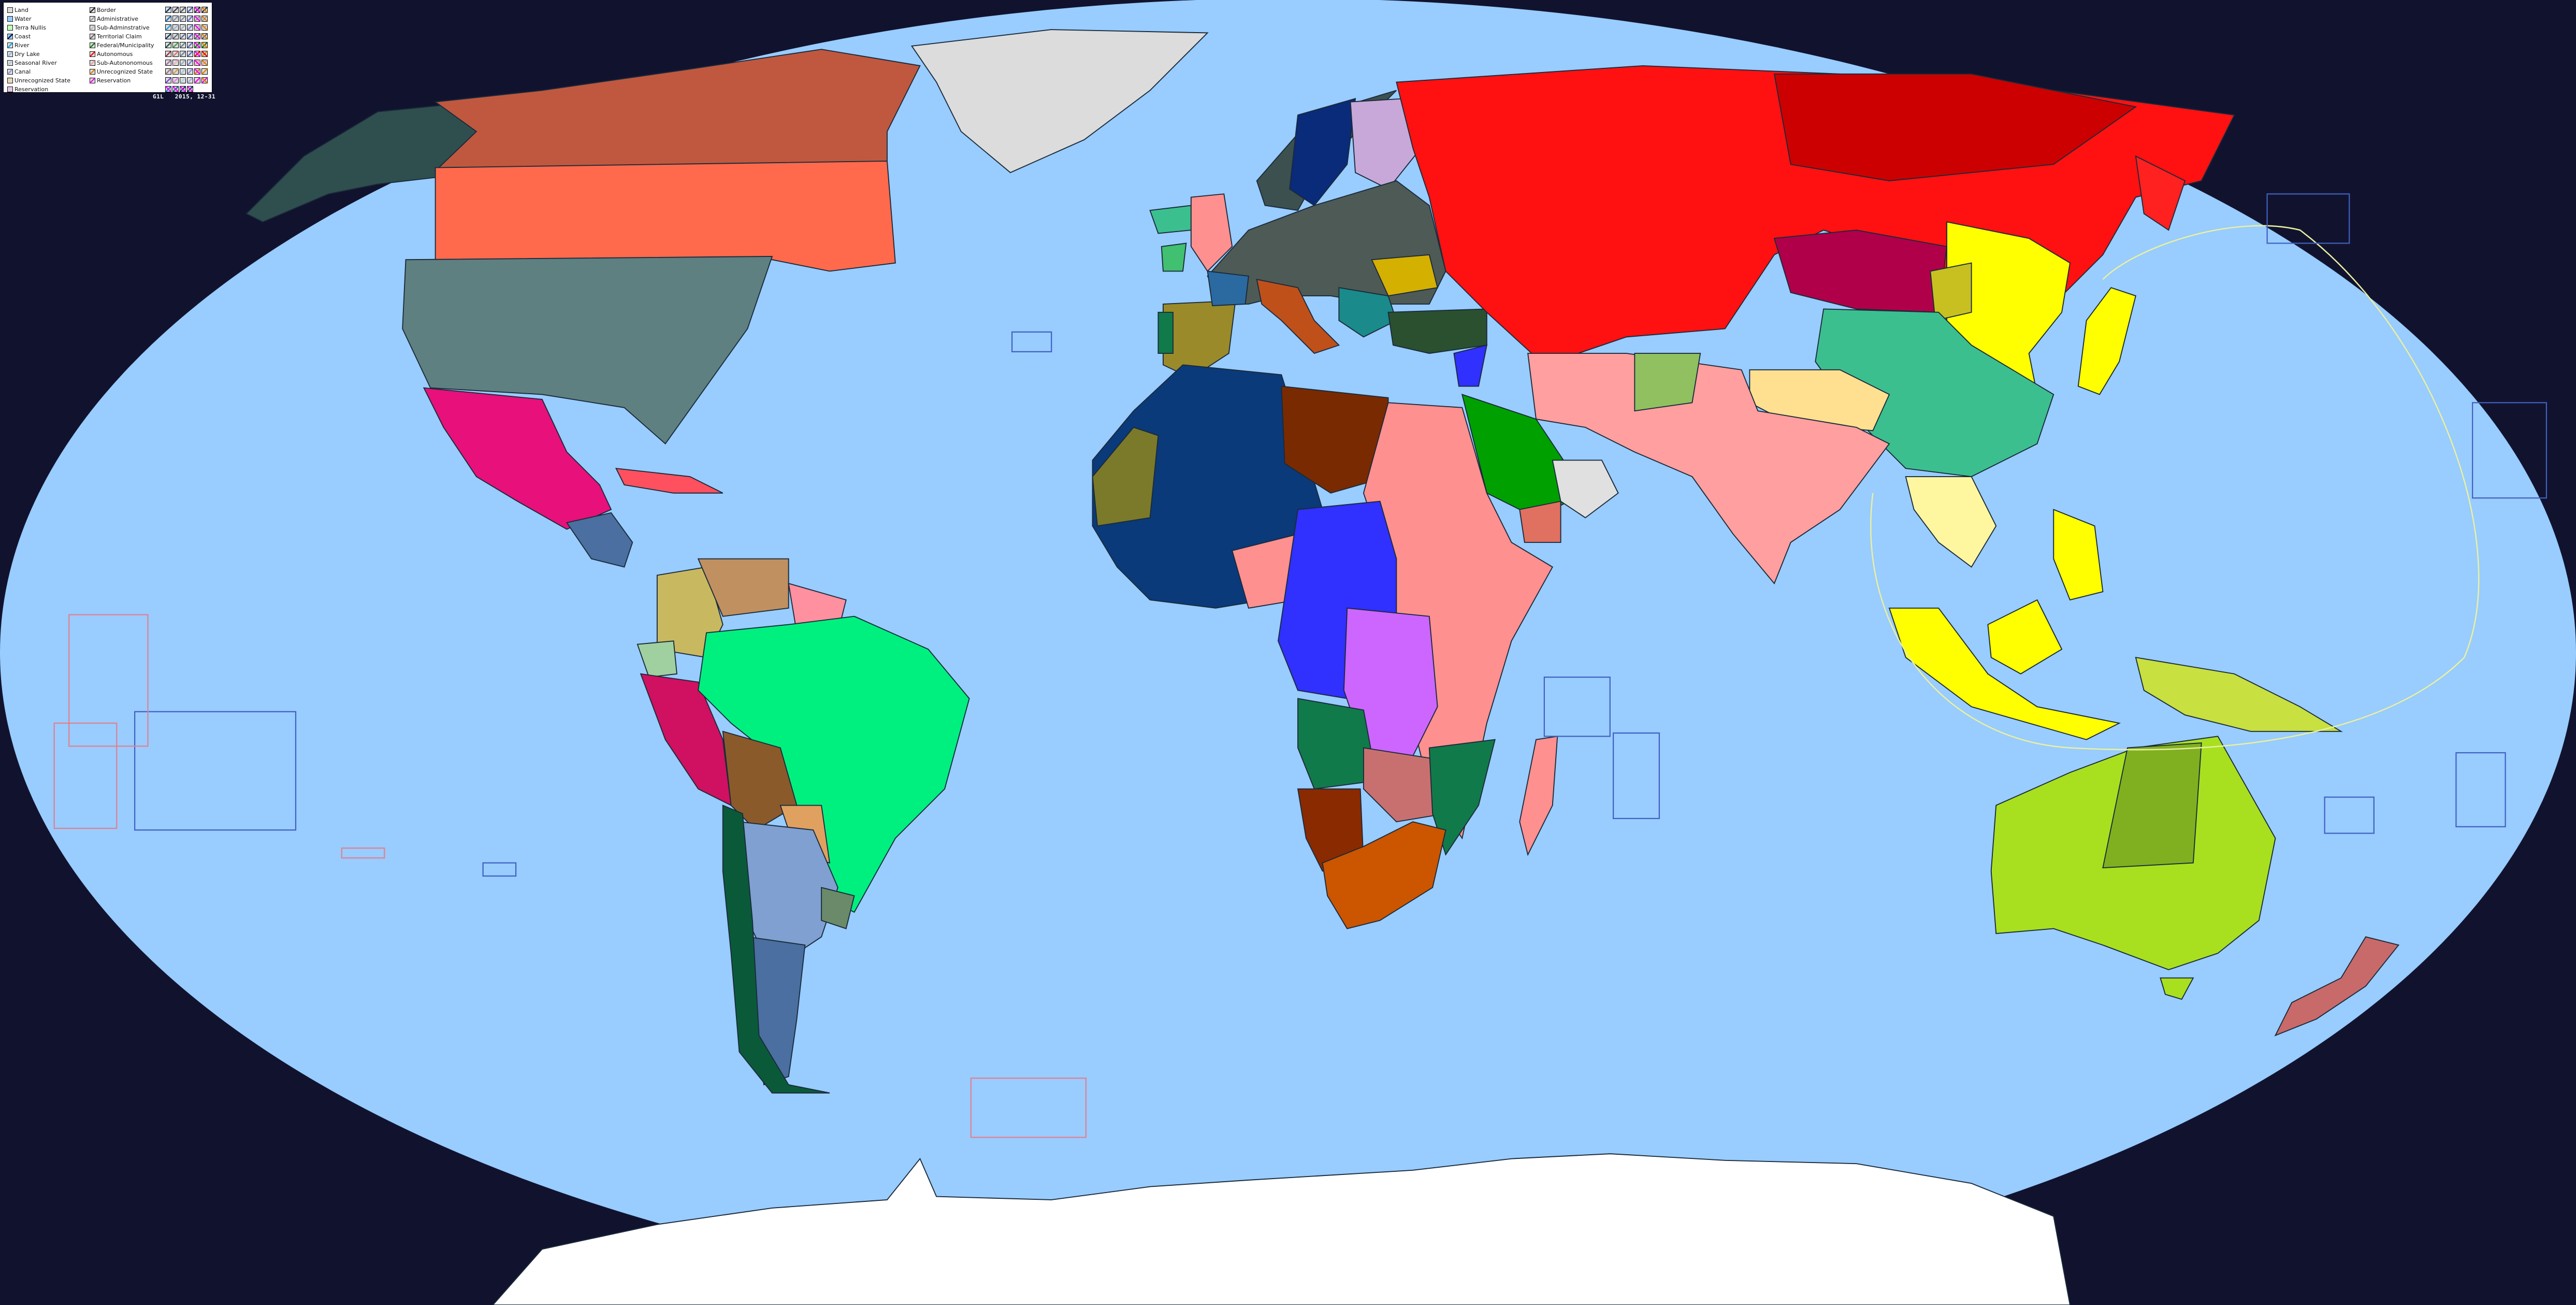 The height and width of the screenshot is (1305, 2576). What do you see at coordinates (118, 18) in the screenshot?
I see `legend-label: Administrative` at bounding box center [118, 18].